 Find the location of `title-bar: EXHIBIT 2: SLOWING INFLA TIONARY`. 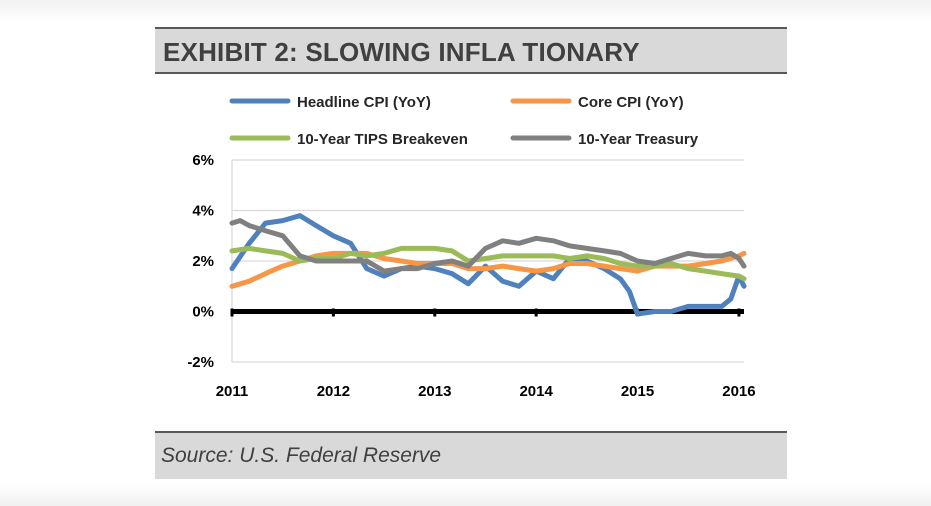

title-bar: EXHIBIT 2: SLOWING INFLA TIONARY is located at coordinates (471, 50).